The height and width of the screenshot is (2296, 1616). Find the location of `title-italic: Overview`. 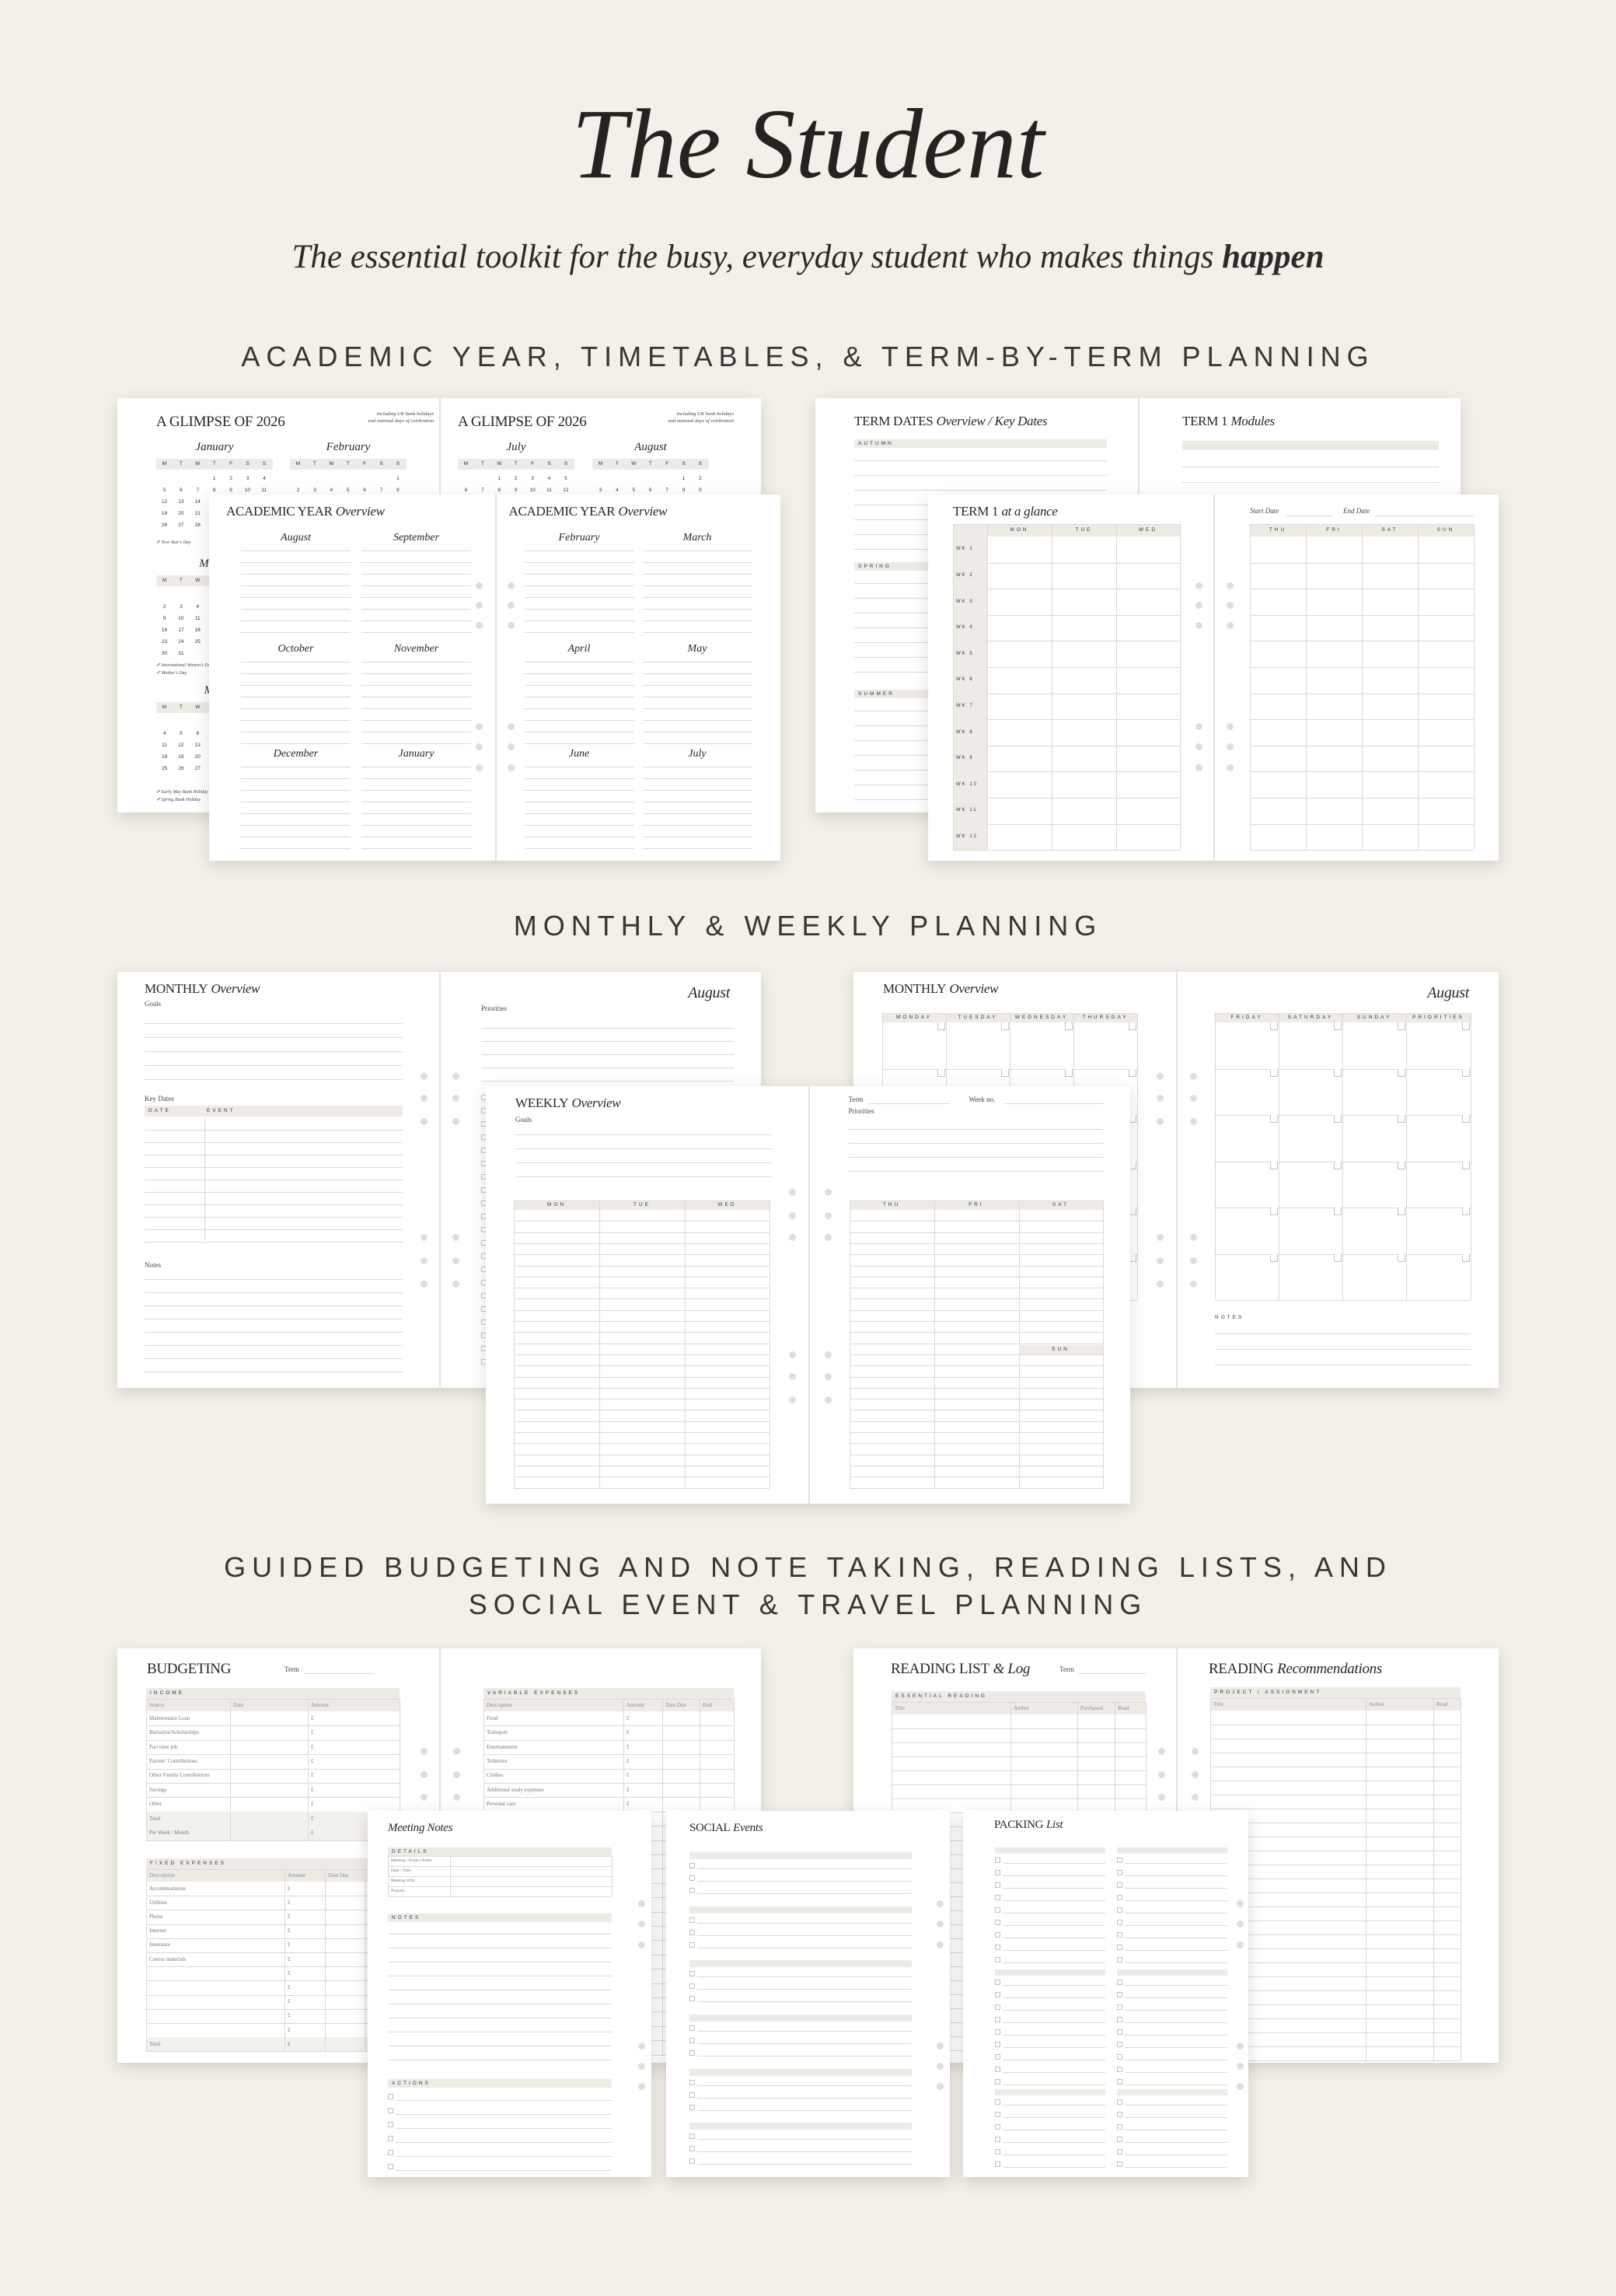

title-italic: Overview is located at coordinates (974, 988).